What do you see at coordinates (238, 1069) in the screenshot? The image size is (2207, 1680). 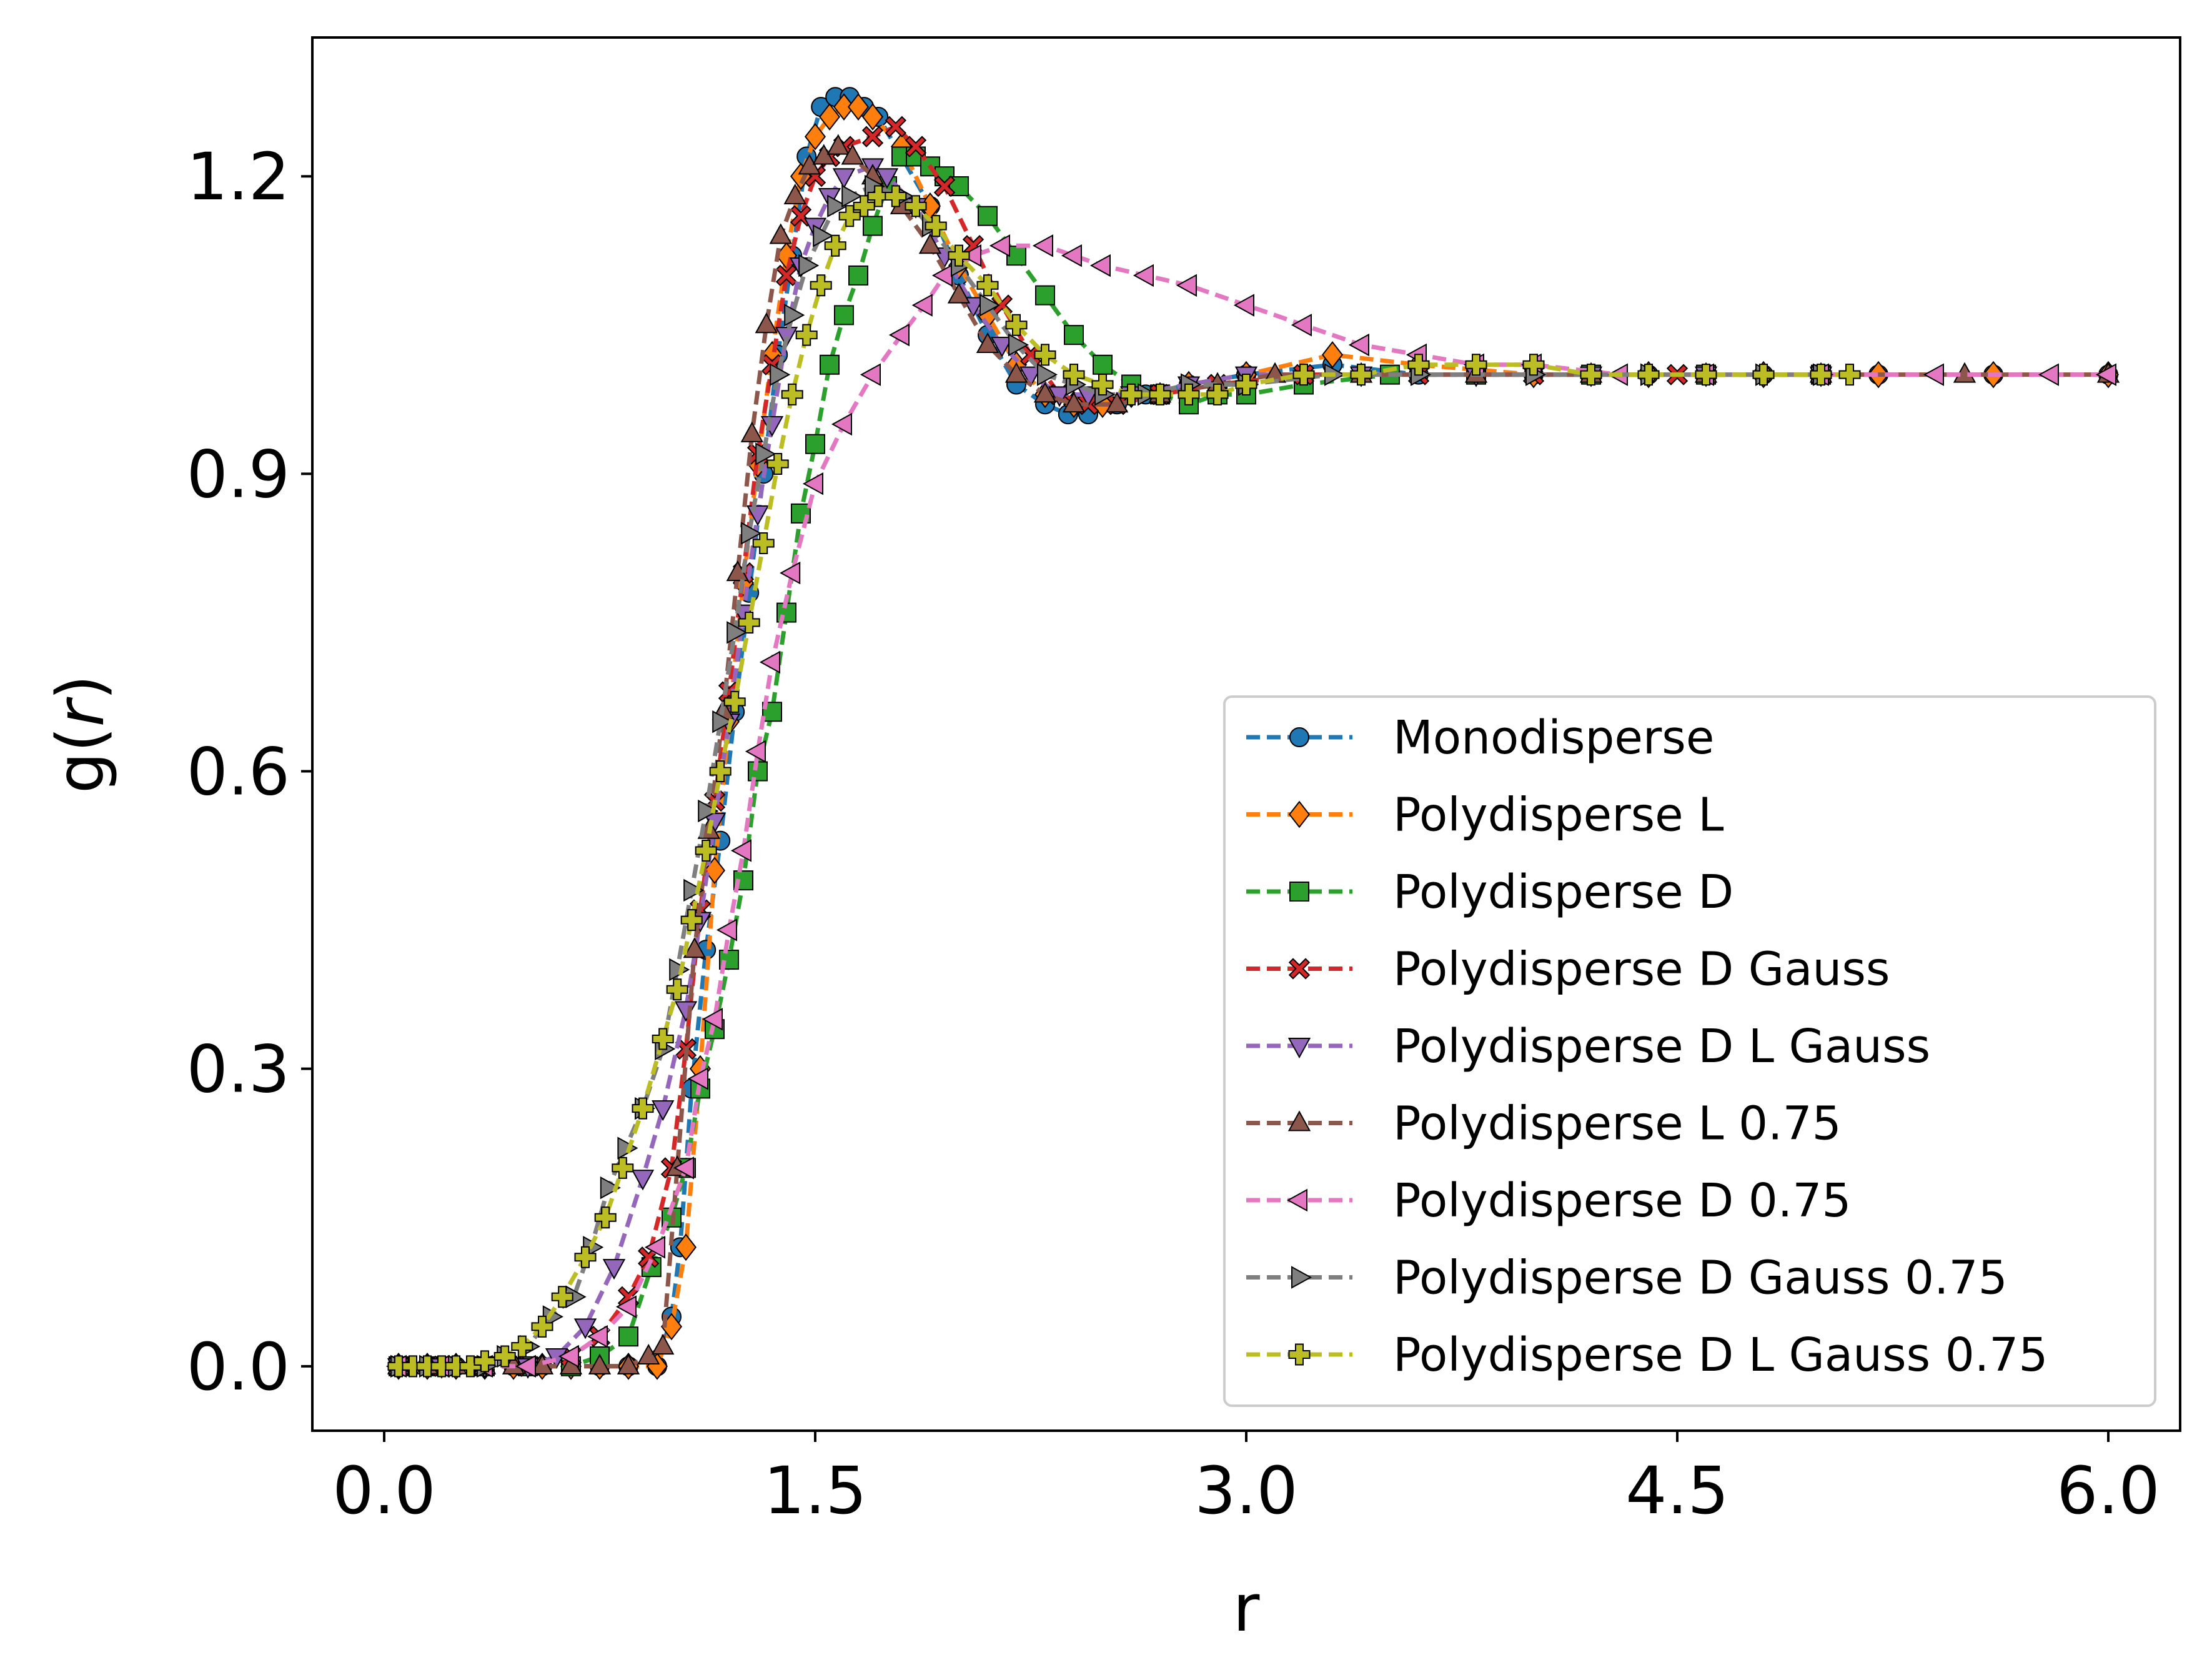 I see `y-tick-label: 0.3` at bounding box center [238, 1069].